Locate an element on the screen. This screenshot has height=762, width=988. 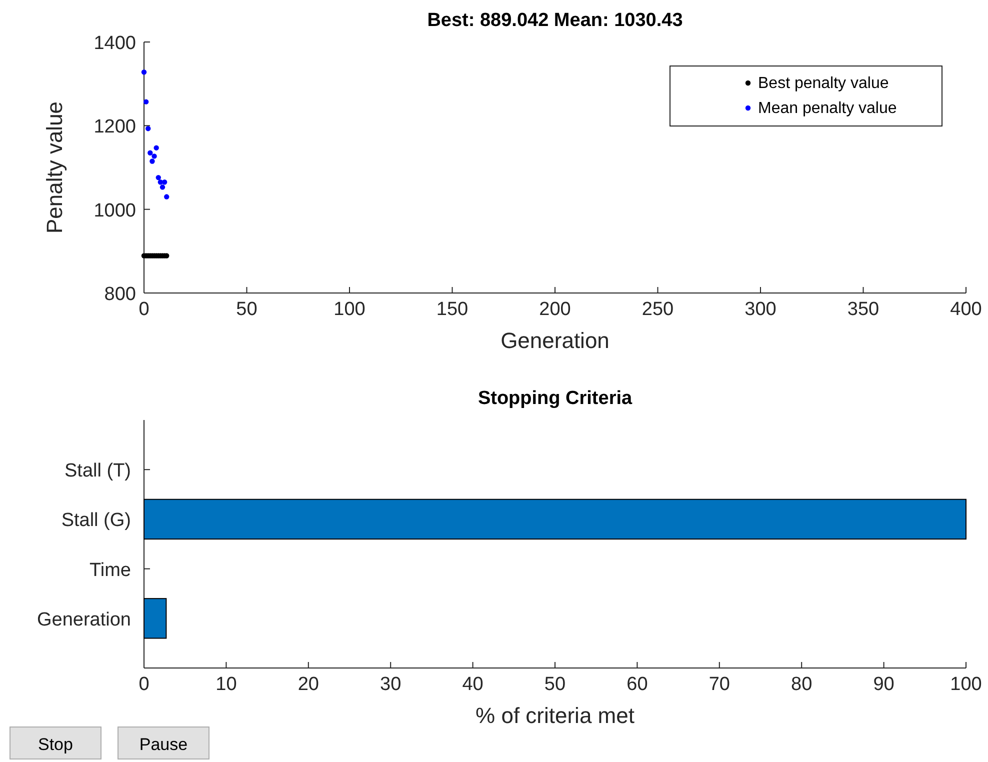
x-tick-label: 60 is located at coordinates (637, 684).